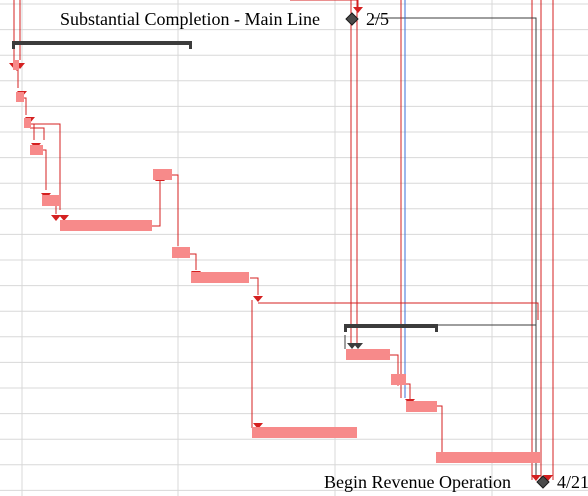 Image resolution: width=588 pixels, height=496 pixels. I want to click on milestone-begin-revenue-label: Begin Revenue Operation, so click(417, 482).